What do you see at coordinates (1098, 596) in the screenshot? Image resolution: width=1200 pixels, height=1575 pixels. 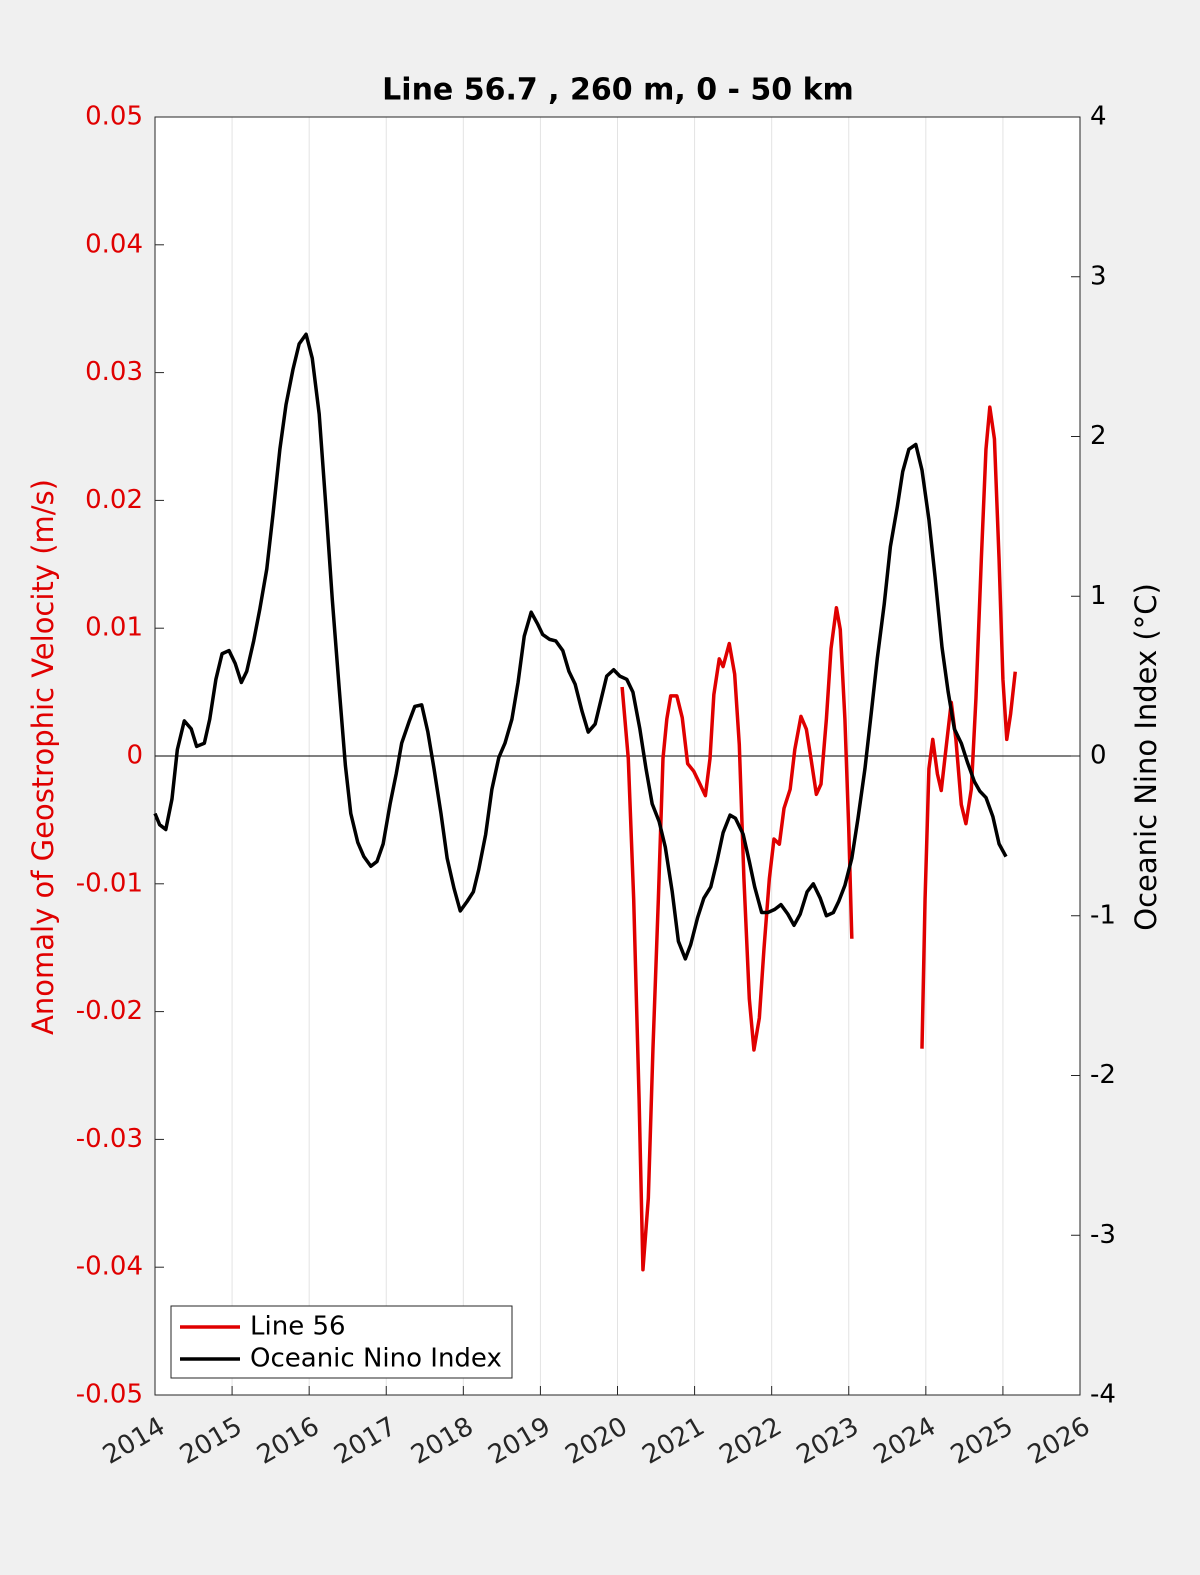 I see `y2-tick-label: 1` at bounding box center [1098, 596].